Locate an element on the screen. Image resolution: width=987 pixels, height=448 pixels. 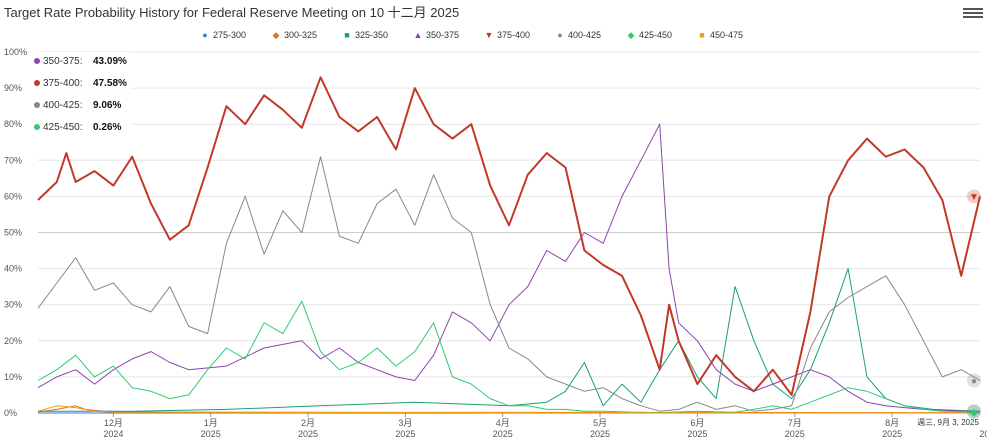
tooltip-label: 400-425: is located at coordinates (62, 105).